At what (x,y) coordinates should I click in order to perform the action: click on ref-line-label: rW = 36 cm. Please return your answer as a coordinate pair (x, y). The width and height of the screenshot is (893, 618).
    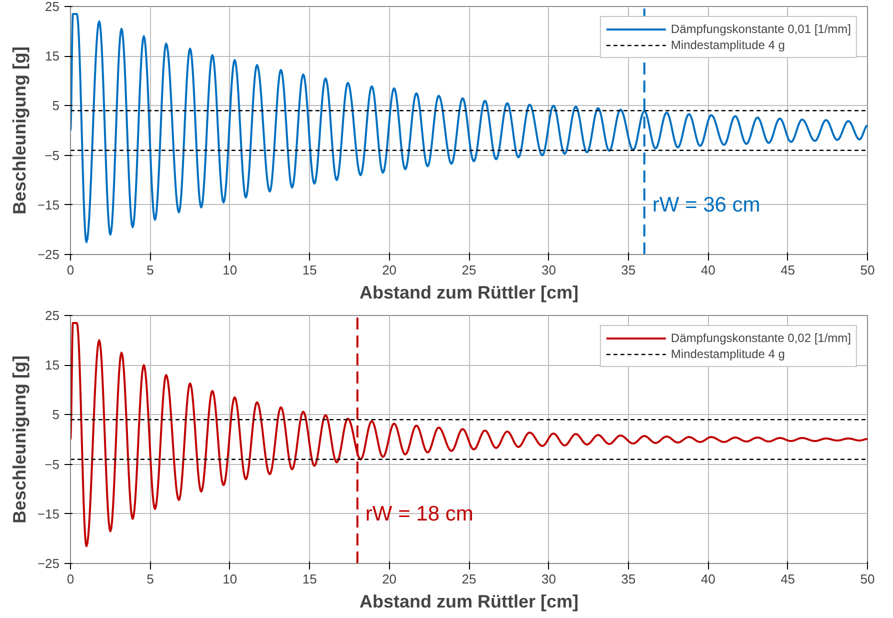
    Looking at the image, I should click on (706, 204).